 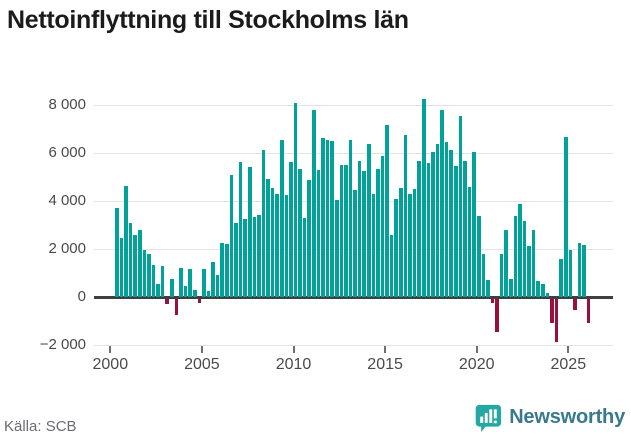 What do you see at coordinates (487, 417) in the screenshot?
I see `newsworthy-bubble-chart-icon` at bounding box center [487, 417].